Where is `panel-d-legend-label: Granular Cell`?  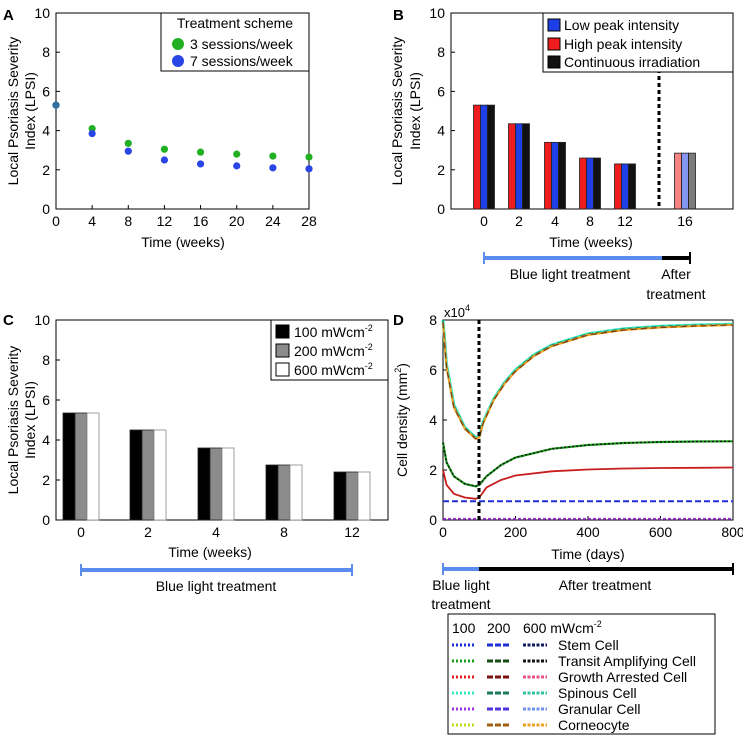 panel-d-legend-label: Granular Cell is located at coordinates (599, 709).